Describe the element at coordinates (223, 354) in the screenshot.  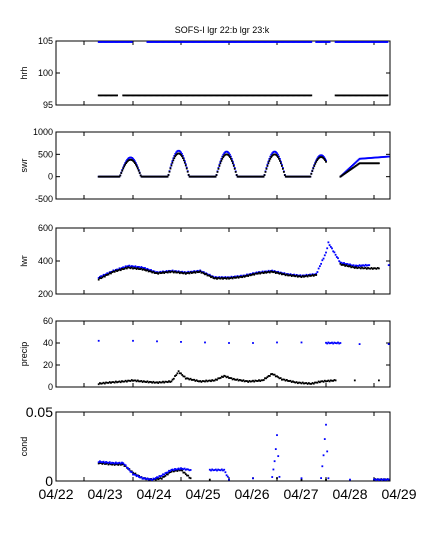
I see `axes-frame-precip` at that location.